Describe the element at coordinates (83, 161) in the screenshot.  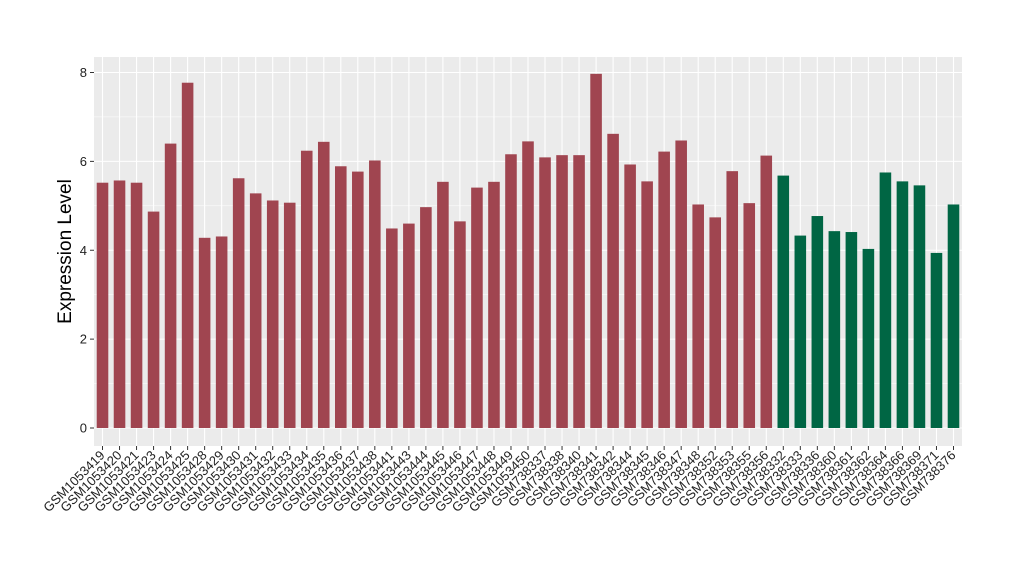
I see `y-tick-label: 6` at that location.